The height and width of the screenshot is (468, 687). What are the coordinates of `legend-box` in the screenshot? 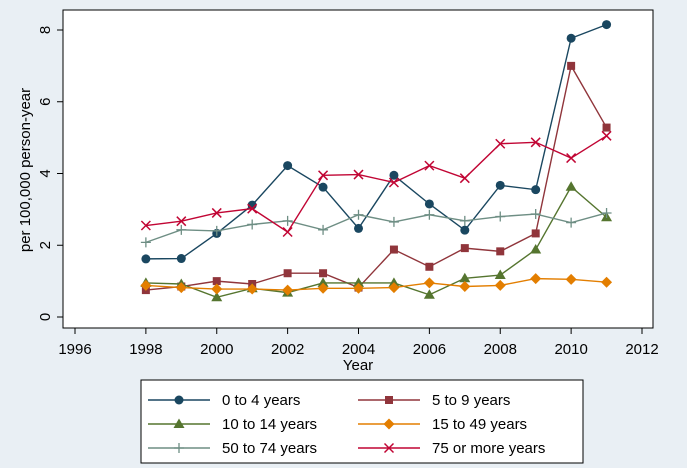 It's located at (362, 421).